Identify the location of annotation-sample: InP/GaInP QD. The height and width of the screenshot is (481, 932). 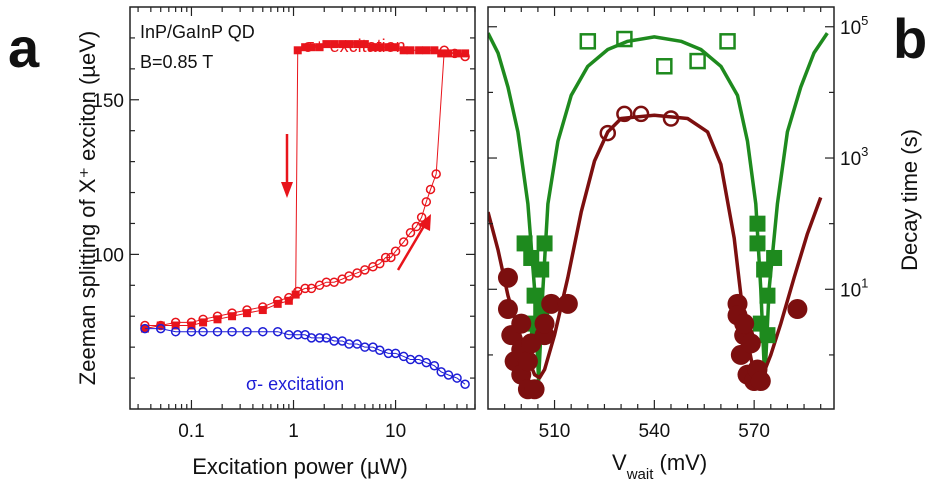
(197, 32).